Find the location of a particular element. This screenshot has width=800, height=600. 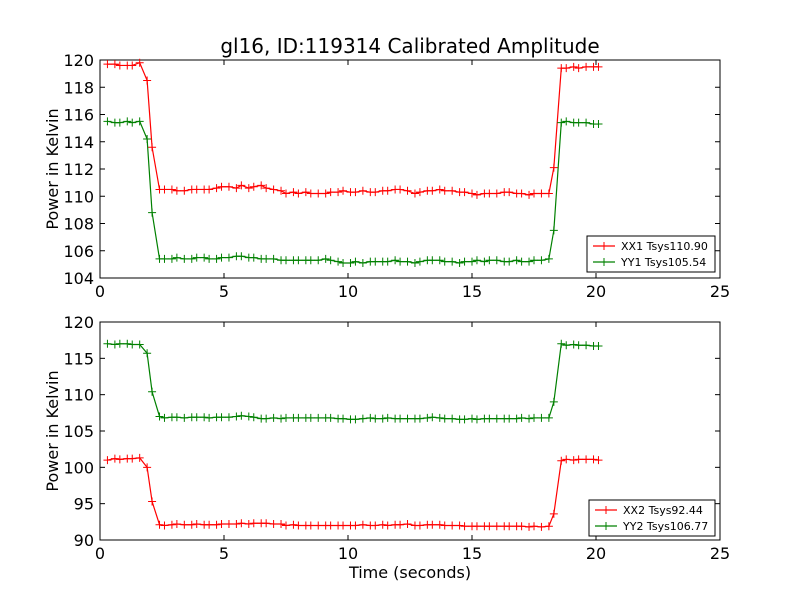

y-tick-label: 116 is located at coordinates (78, 115).